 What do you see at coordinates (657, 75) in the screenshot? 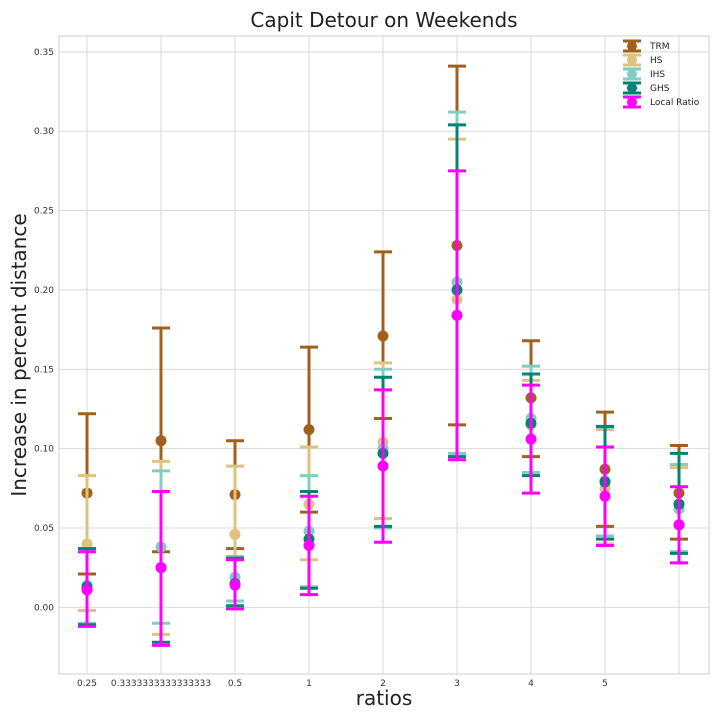
I see `legend-label: IHS` at bounding box center [657, 75].